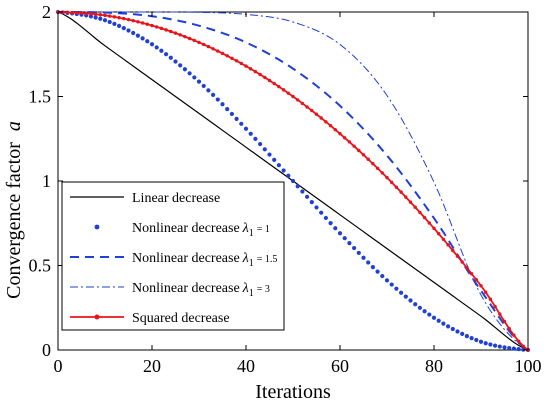 The image size is (550, 410). Describe the element at coordinates (204, 260) in the screenshot. I see `legend-label: Nonlinear decrease λ1 = 1.5` at that location.